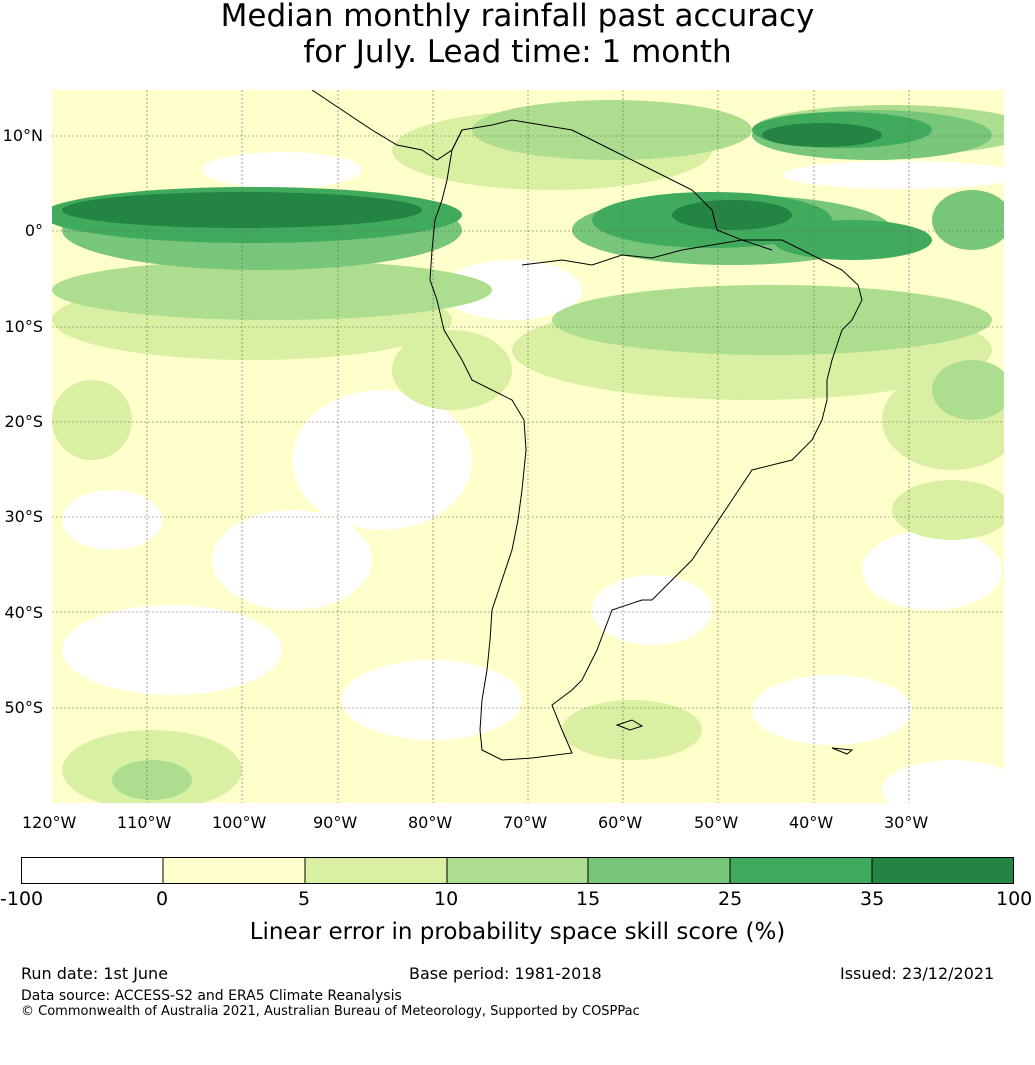 Image resolution: width=1035 pixels, height=1065 pixels. What do you see at coordinates (23, 612) in the screenshot?
I see `lat-label: 40°S` at bounding box center [23, 612].